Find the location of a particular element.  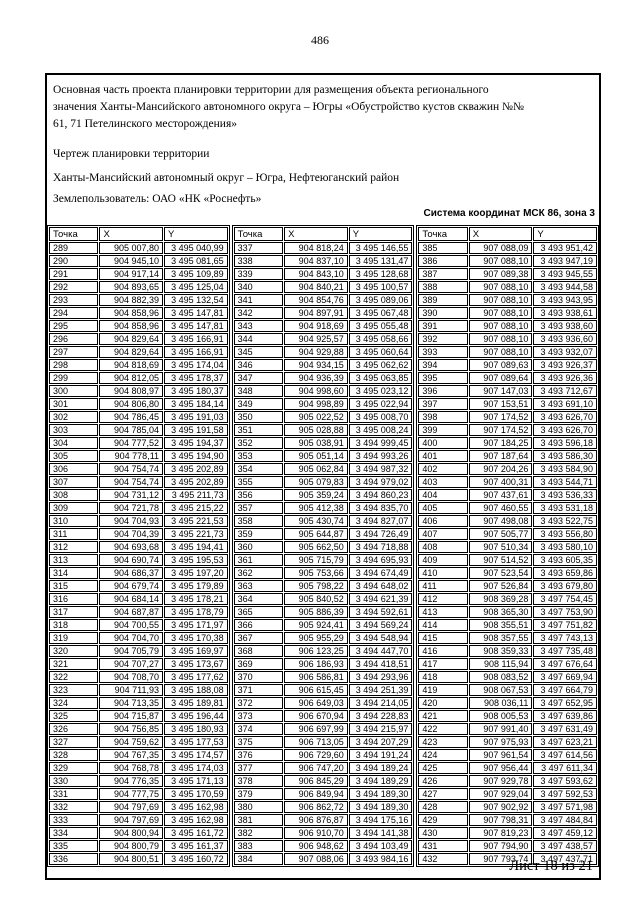

column-header: X is located at coordinates (500, 234).